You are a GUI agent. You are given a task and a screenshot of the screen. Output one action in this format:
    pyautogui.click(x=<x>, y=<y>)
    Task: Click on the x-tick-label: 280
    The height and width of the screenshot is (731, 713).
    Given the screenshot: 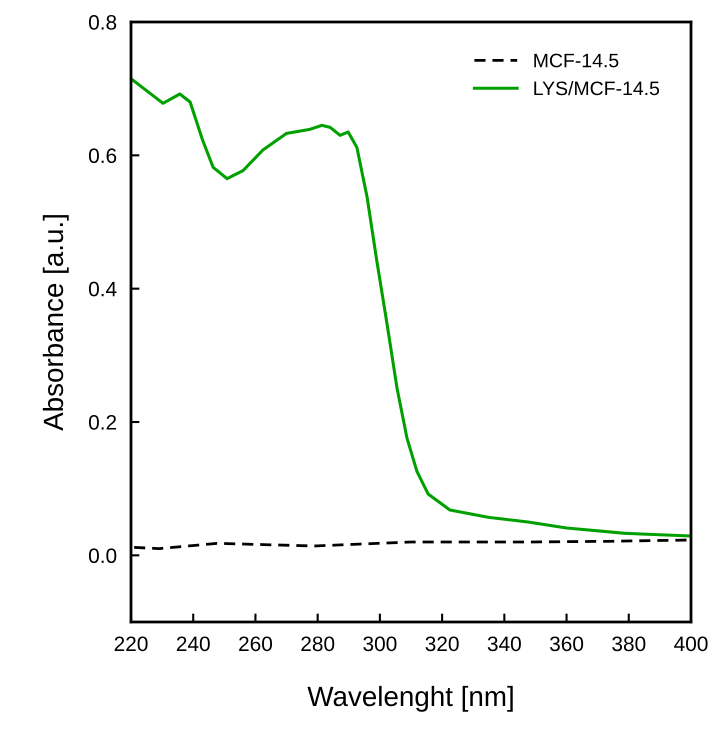 What is the action you would take?
    pyautogui.click(x=317, y=644)
    